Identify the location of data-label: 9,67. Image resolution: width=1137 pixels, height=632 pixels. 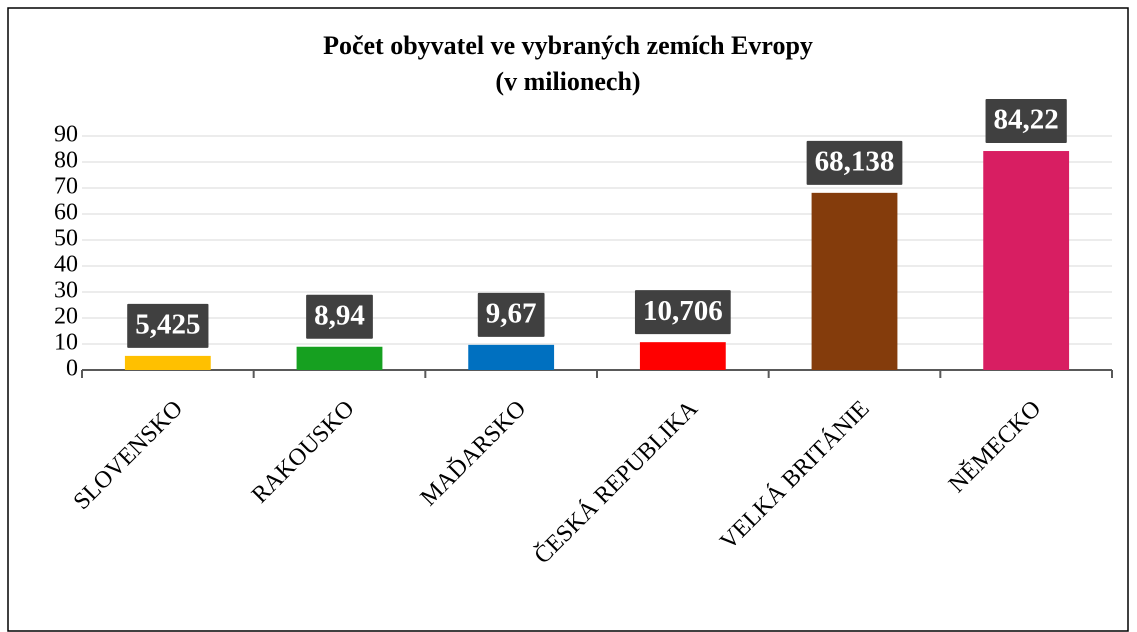
(511, 314).